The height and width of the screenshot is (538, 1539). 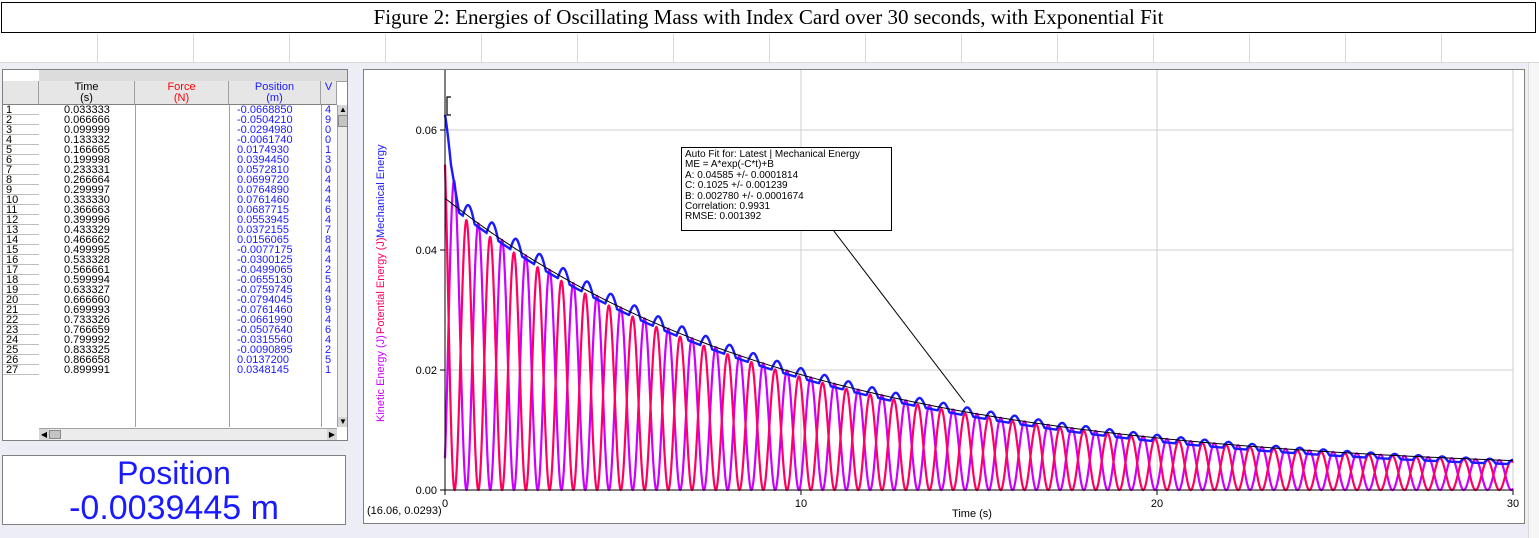 What do you see at coordinates (87, 200) in the screenshot?
I see `cell-time: 0.333330` at bounding box center [87, 200].